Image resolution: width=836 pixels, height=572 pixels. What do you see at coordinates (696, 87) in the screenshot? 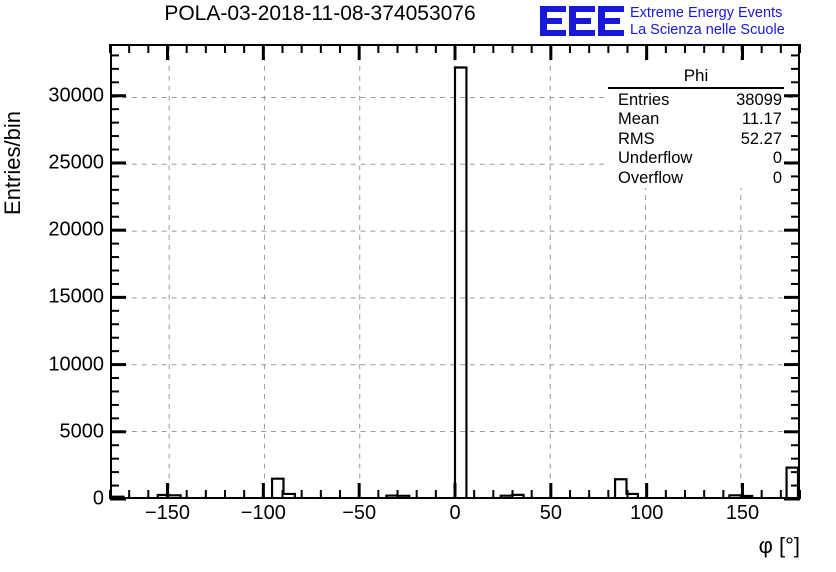
I see `stats-box-rule` at bounding box center [696, 87].